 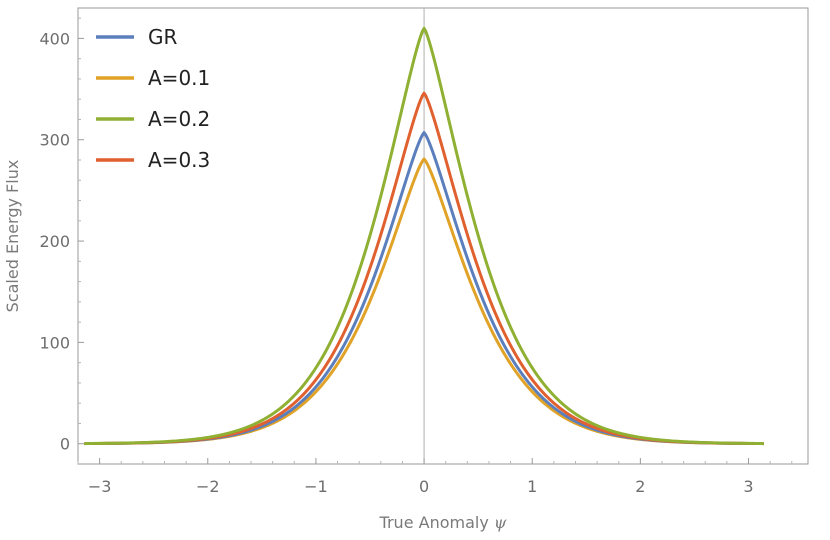 I want to click on x-tick-label: 1, so click(x=532, y=486).